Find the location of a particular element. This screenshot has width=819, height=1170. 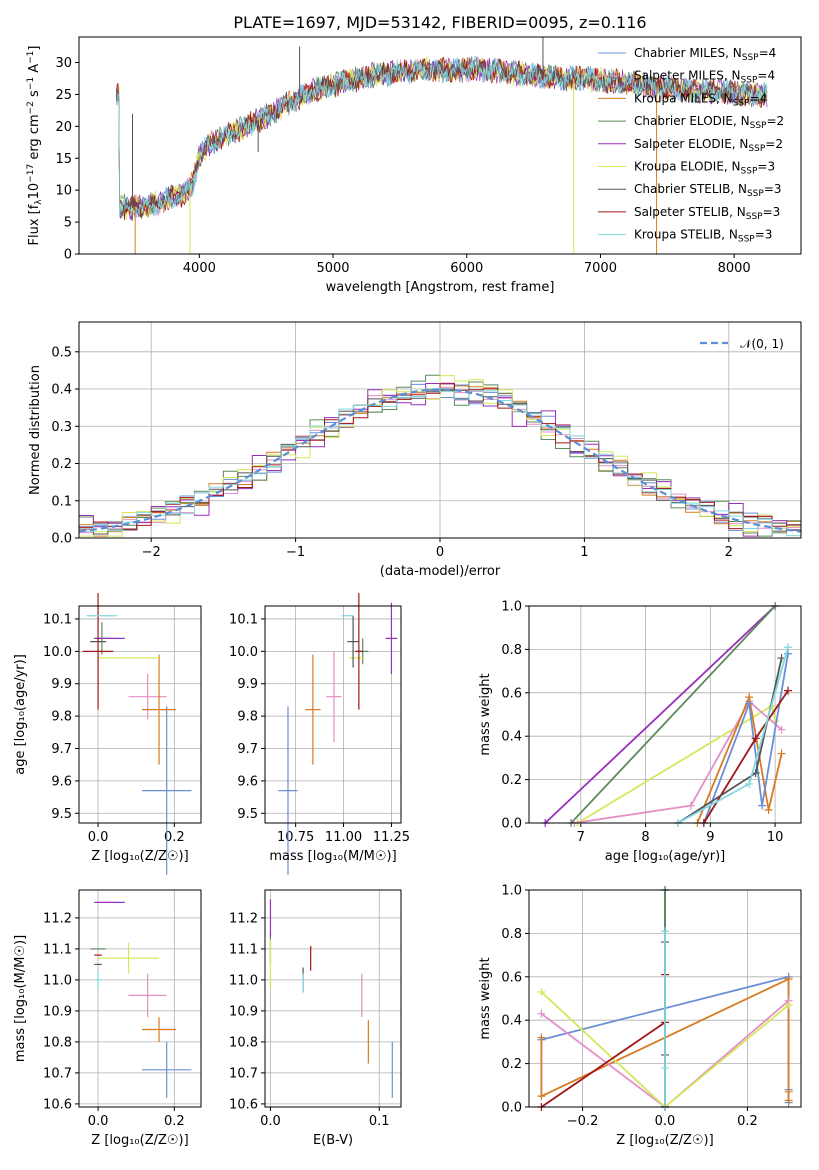

normal-curve is located at coordinates (440, 460).